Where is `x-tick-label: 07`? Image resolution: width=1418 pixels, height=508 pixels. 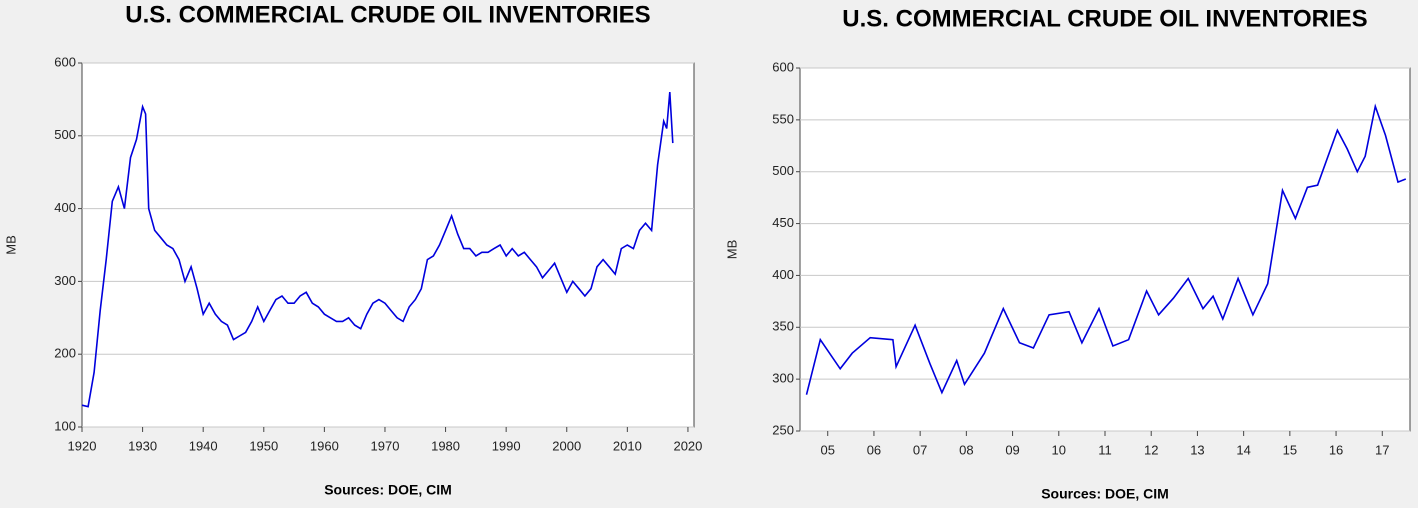
x-tick-label: 07 is located at coordinates (920, 449).